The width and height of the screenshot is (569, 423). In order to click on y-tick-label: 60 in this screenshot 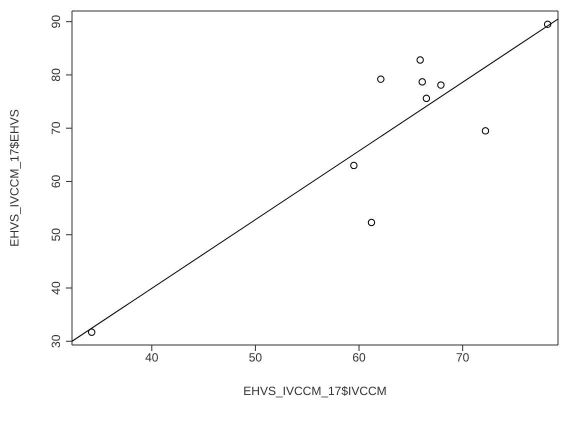, I will do `click(56, 181)`.